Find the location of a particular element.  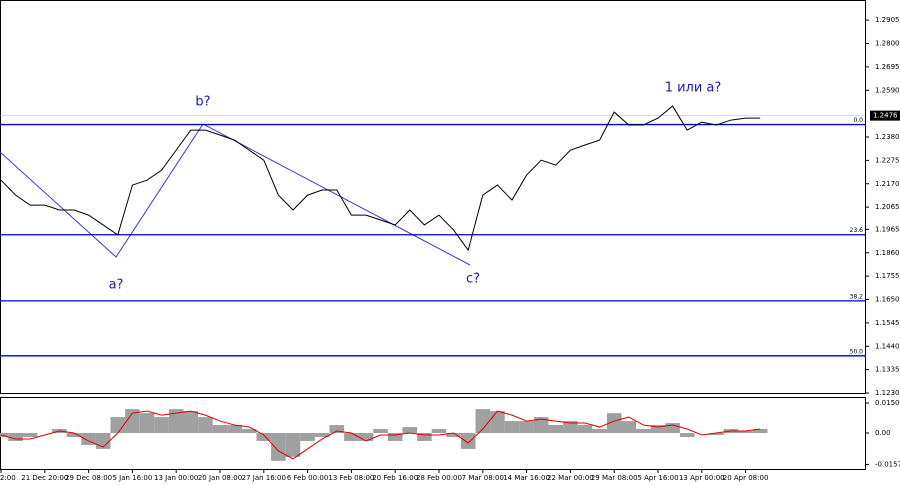

y-tick-label: 1.2065 is located at coordinates (887, 207).